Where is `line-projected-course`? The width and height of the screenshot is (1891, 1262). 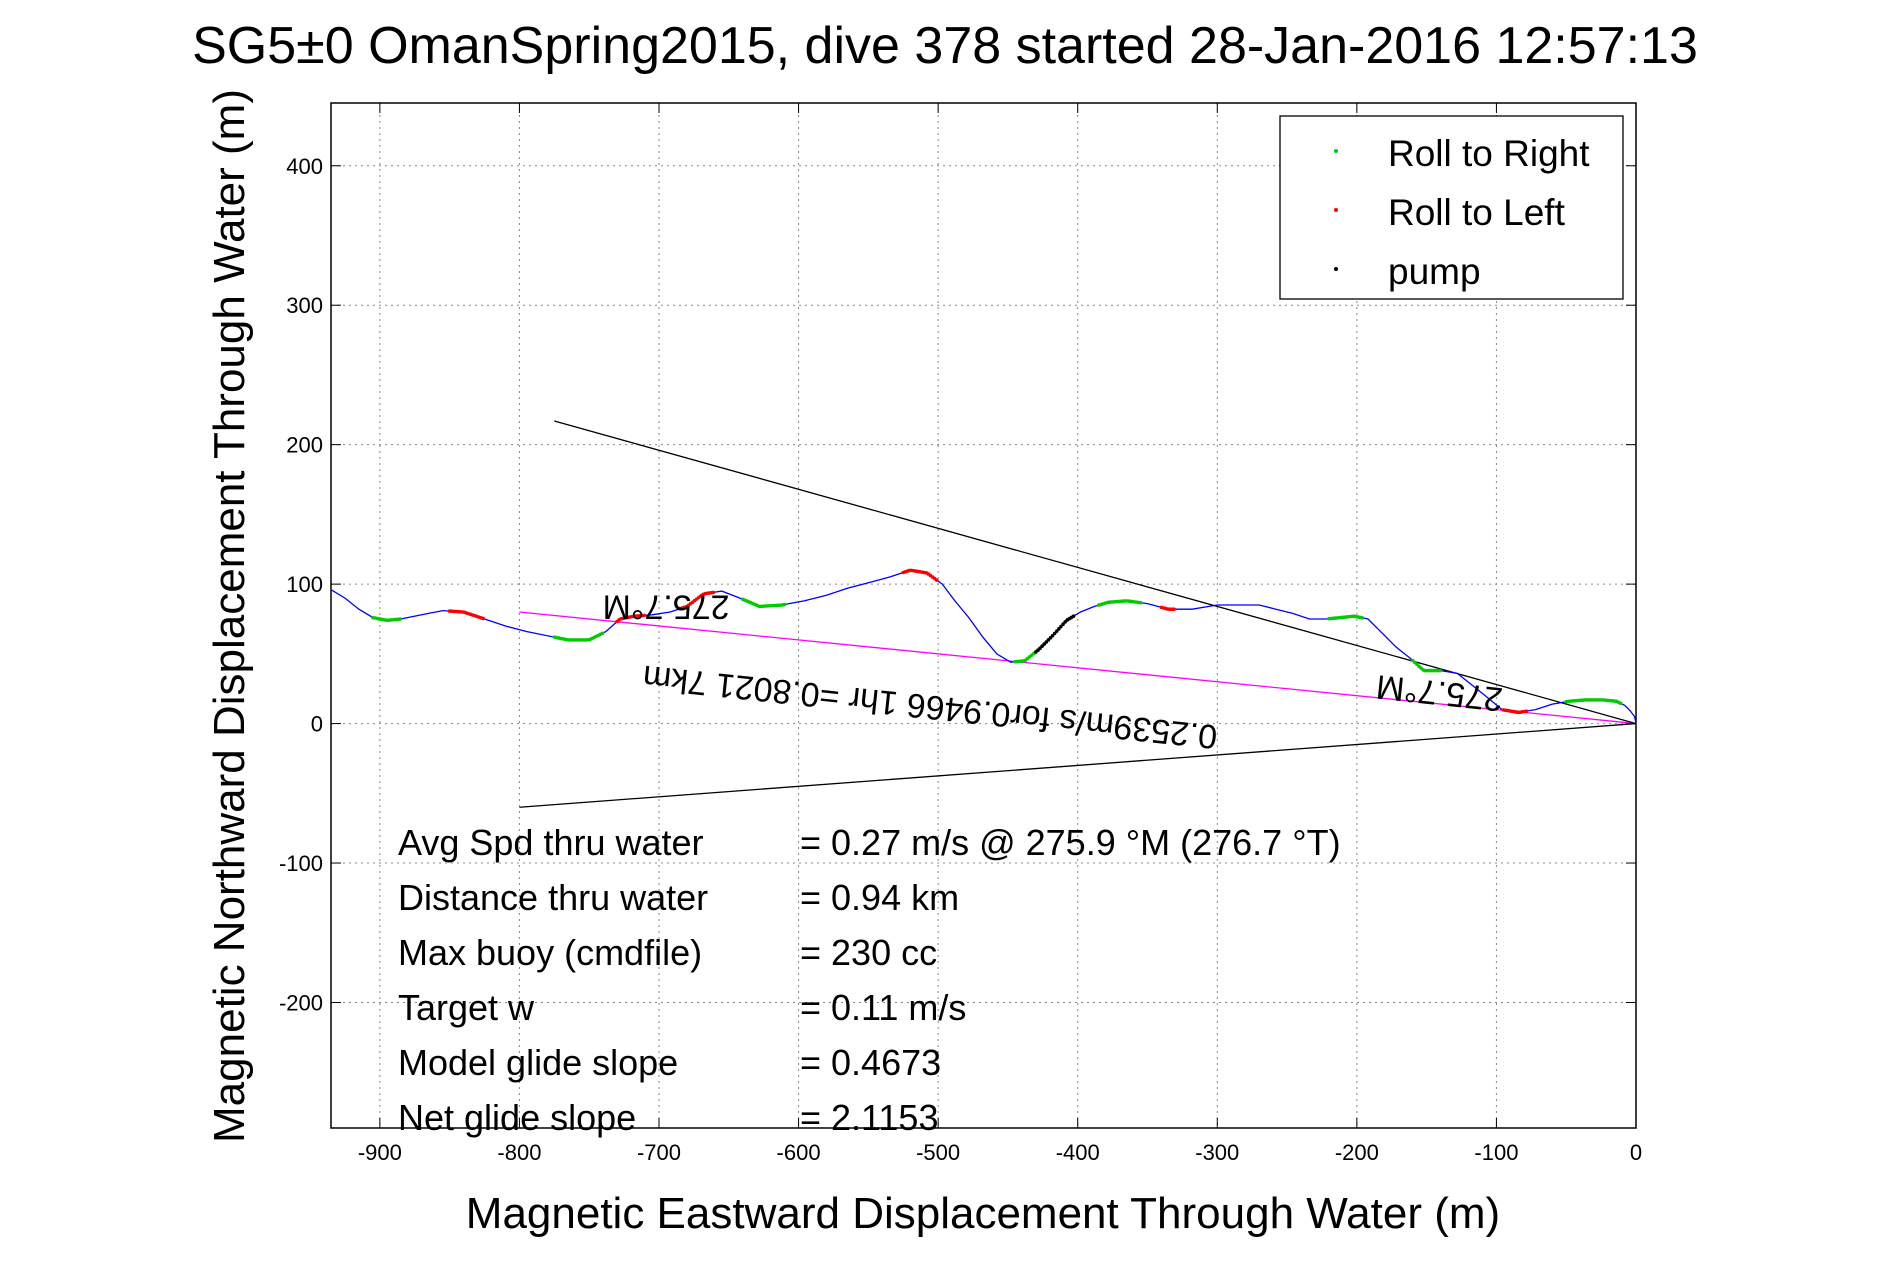 line-projected-course is located at coordinates (1078, 668).